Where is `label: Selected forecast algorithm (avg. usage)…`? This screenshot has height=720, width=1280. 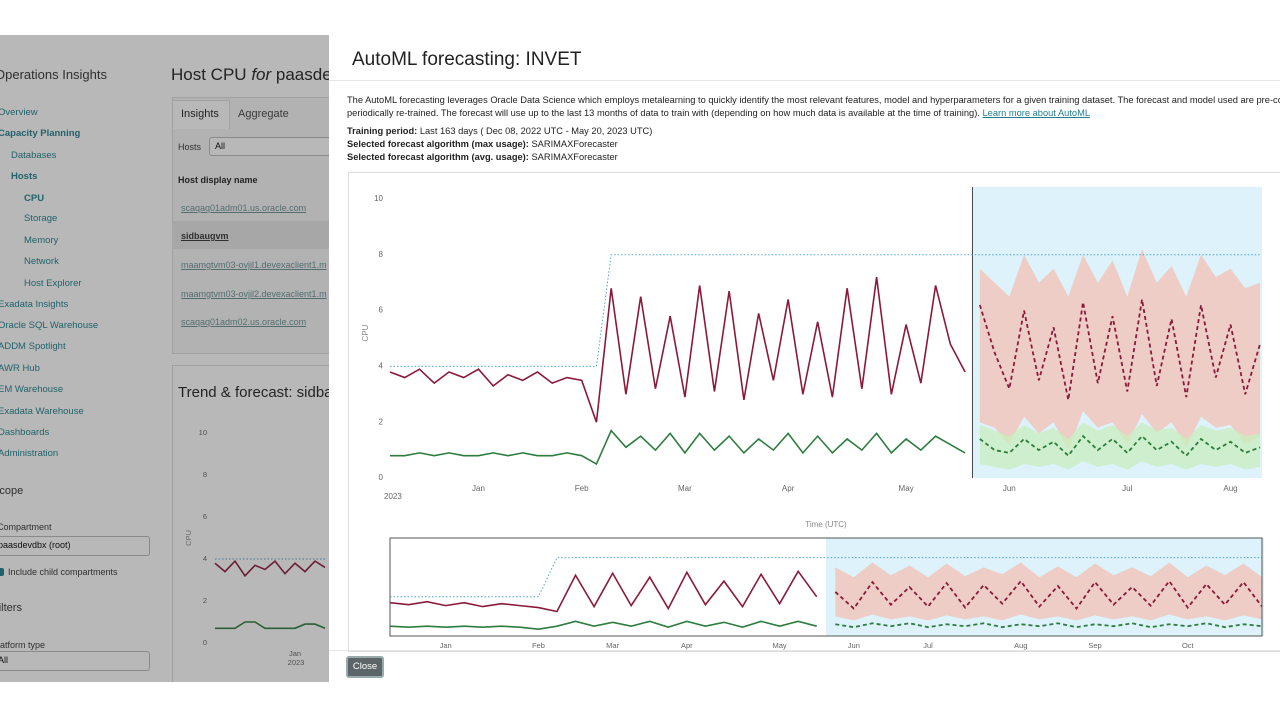 label: Selected forecast algorithm (avg. usage)… is located at coordinates (438, 157).